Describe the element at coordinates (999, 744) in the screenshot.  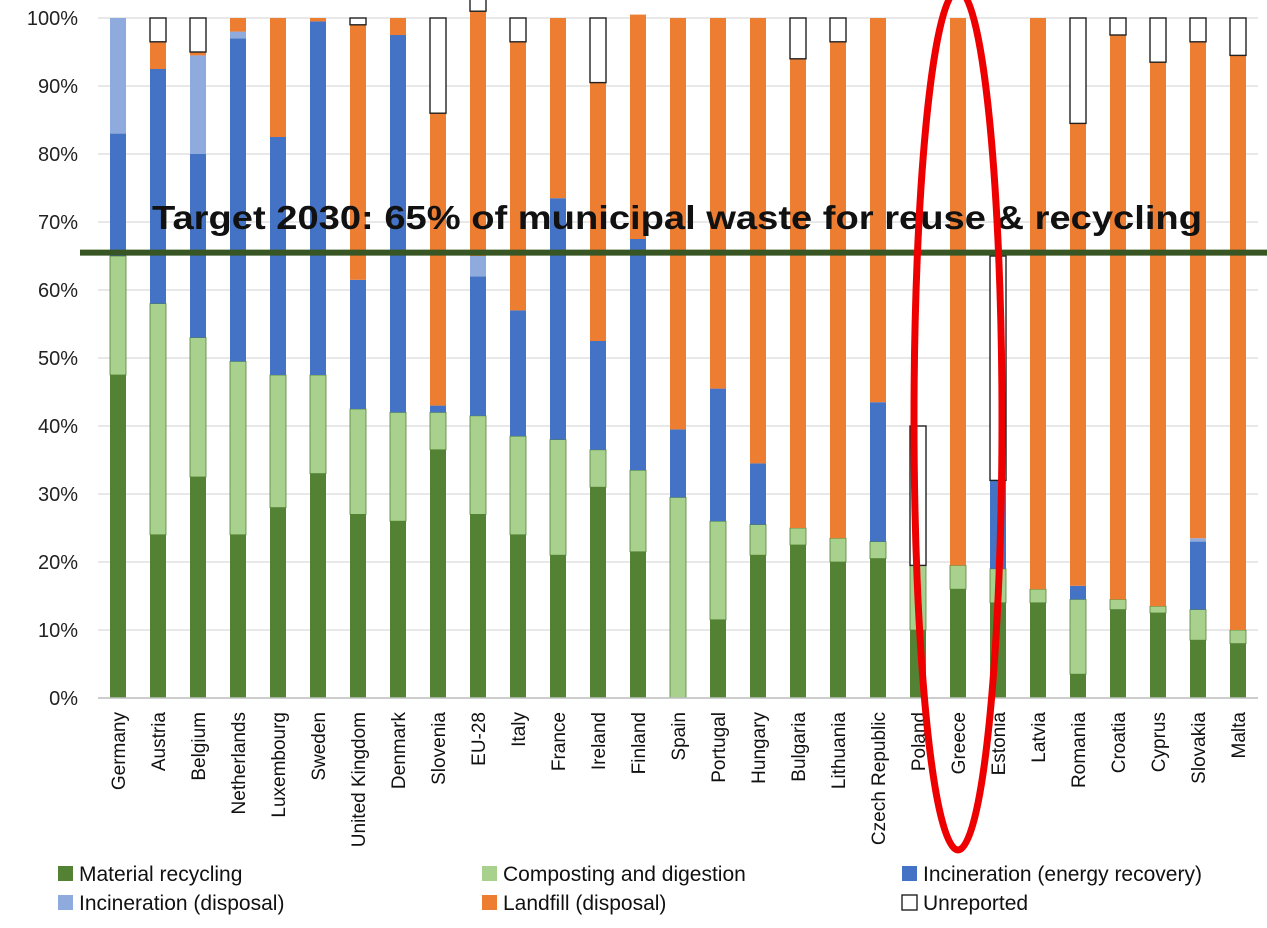
I see `x-tick-label: Estonia` at that location.